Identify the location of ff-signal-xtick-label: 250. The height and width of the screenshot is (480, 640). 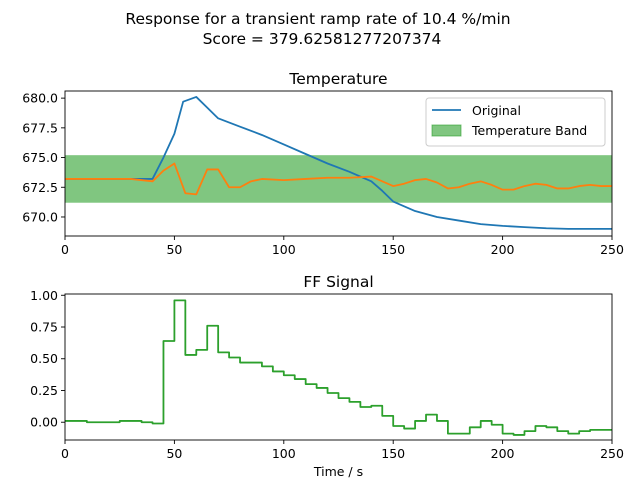
(612, 453).